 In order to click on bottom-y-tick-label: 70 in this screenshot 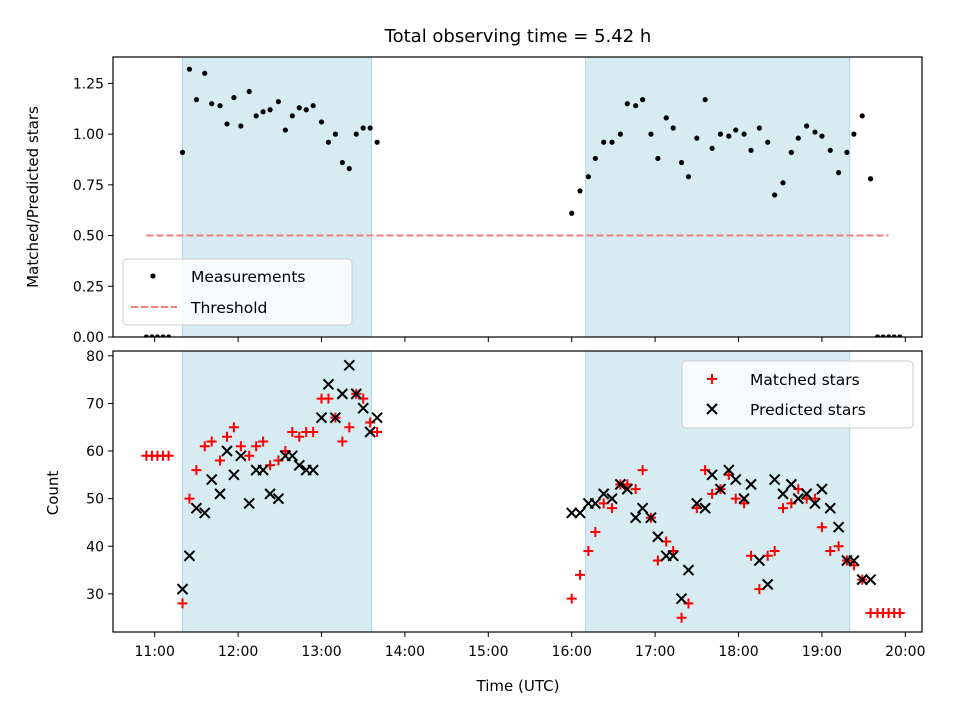, I will do `click(95, 404)`.